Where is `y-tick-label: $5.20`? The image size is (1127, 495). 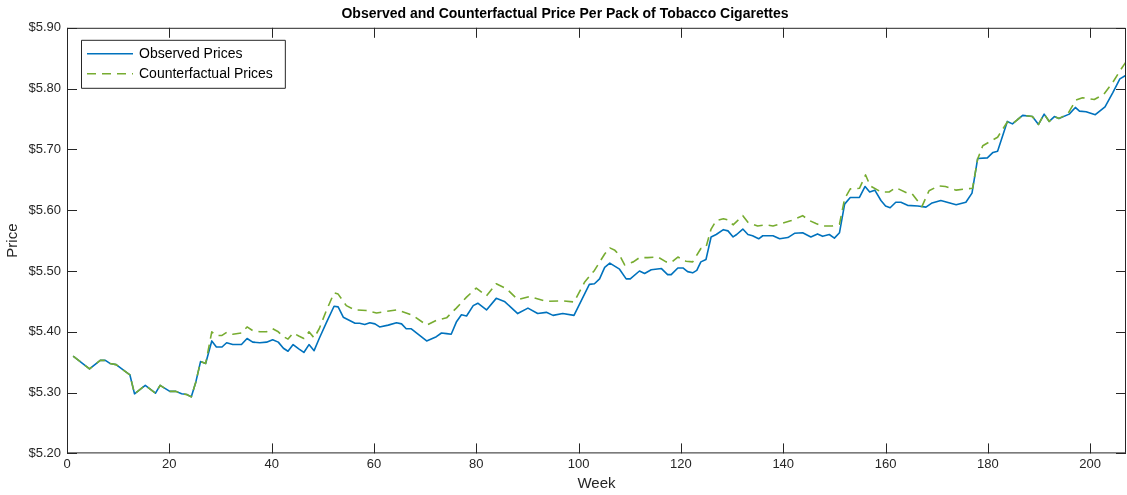
y-tick-label: $5.20 is located at coordinates (44, 452).